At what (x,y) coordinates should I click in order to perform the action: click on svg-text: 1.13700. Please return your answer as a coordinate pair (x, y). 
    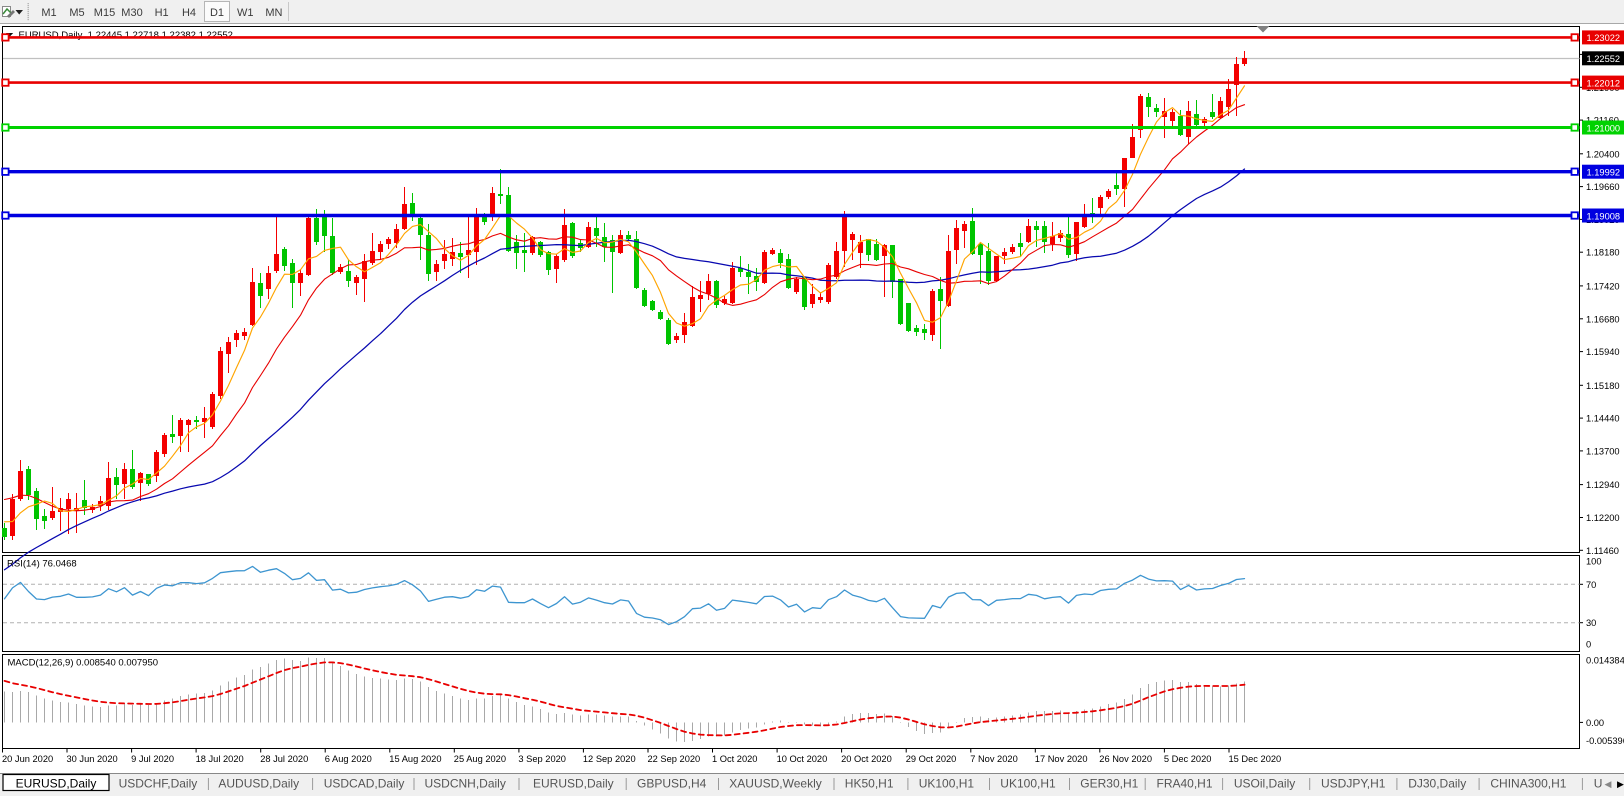
    Looking at the image, I should click on (1603, 451).